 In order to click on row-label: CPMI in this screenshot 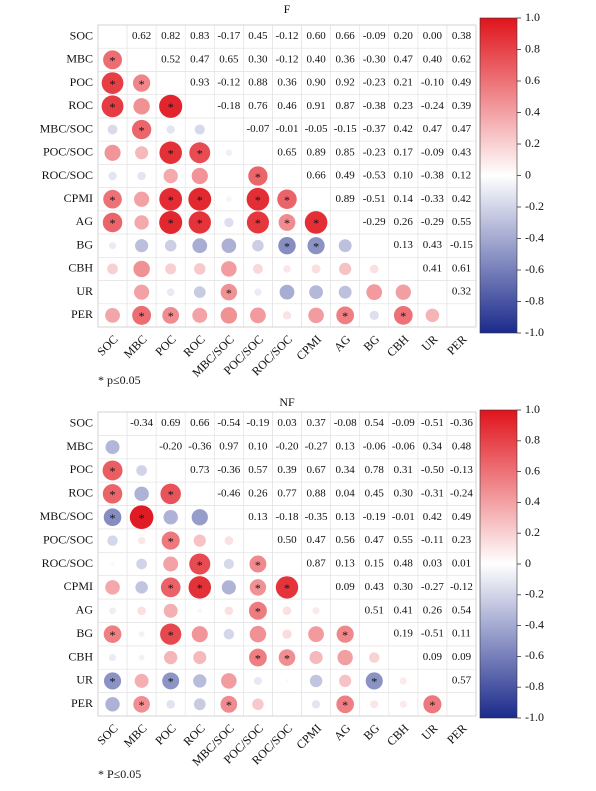, I will do `click(78, 586)`.